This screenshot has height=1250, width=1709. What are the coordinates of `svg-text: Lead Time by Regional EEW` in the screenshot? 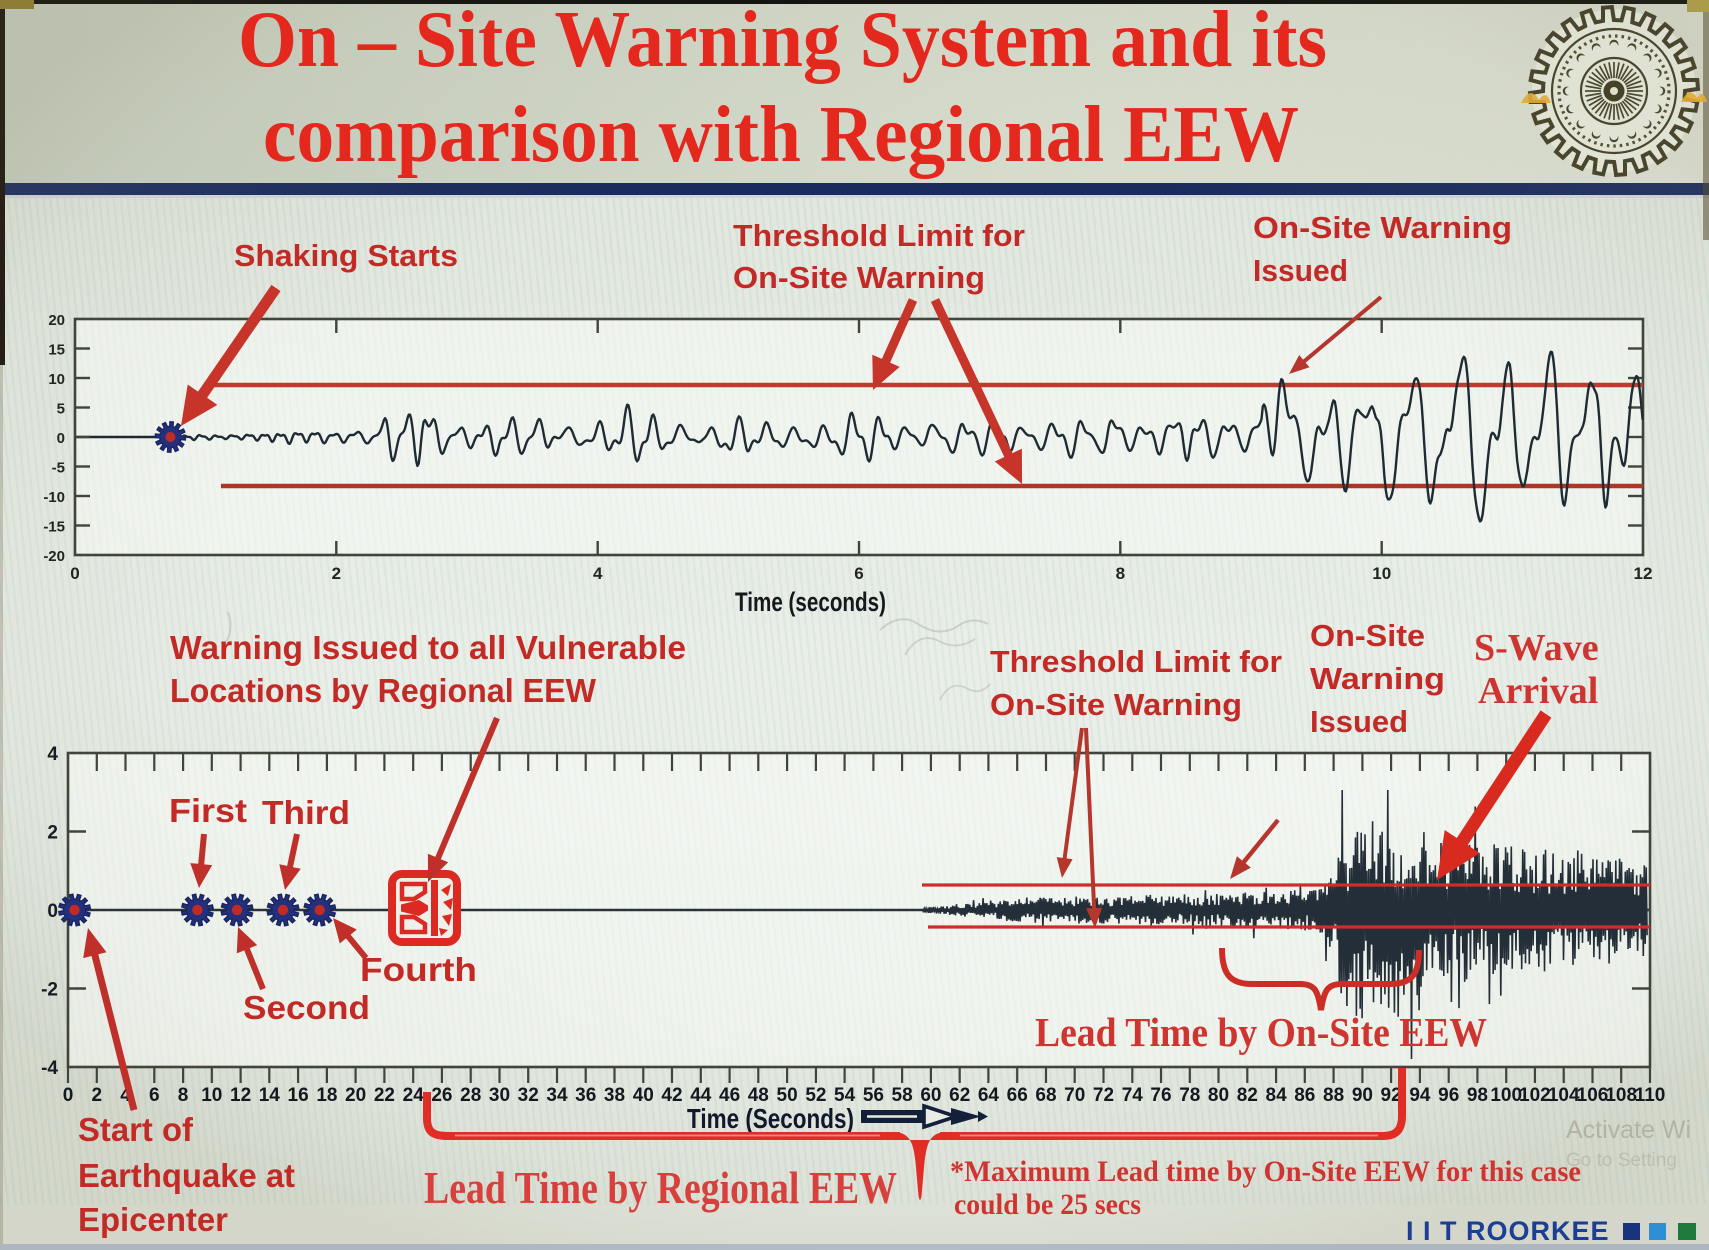 It's located at (660, 1188).